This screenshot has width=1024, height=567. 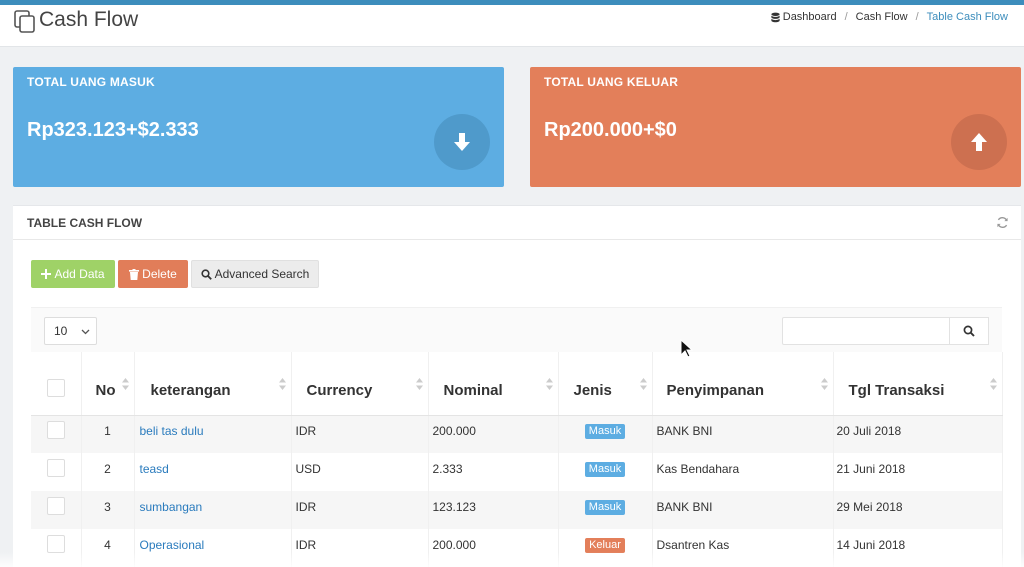 I want to click on bottom-fade, so click(x=512, y=559).